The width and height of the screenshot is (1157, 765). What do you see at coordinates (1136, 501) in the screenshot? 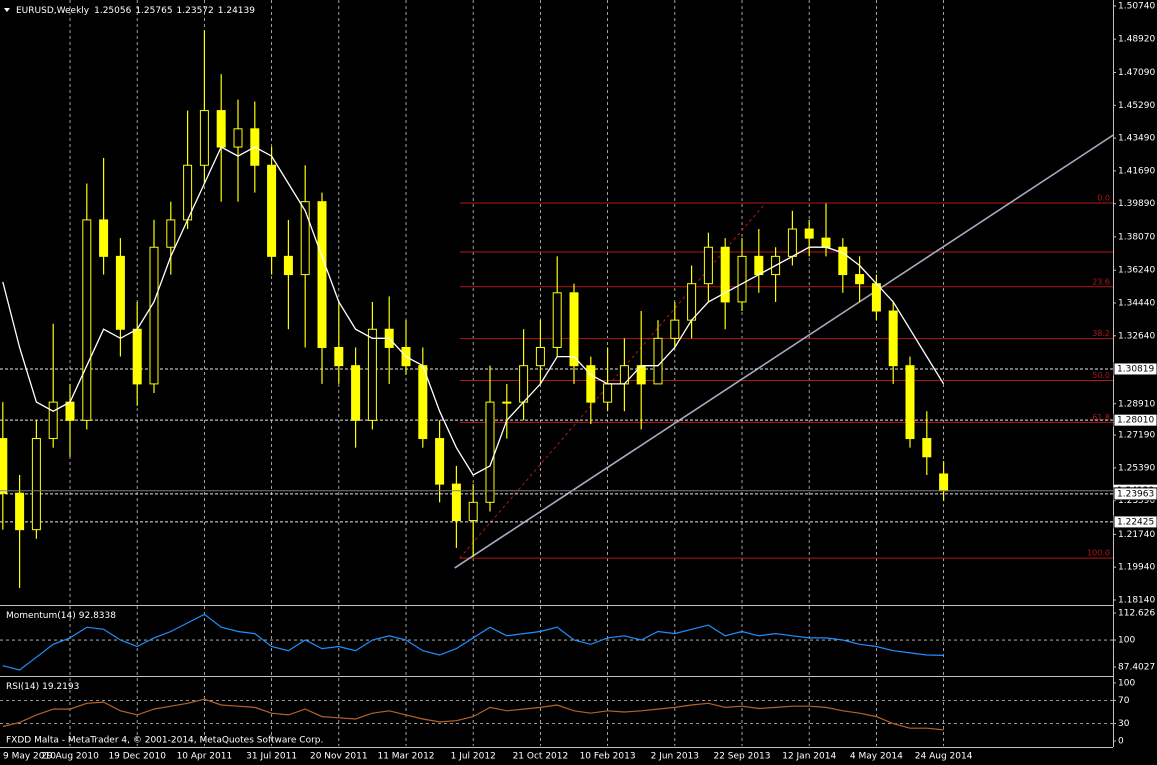
I see `y-tick-label: 1.23590` at bounding box center [1136, 501].